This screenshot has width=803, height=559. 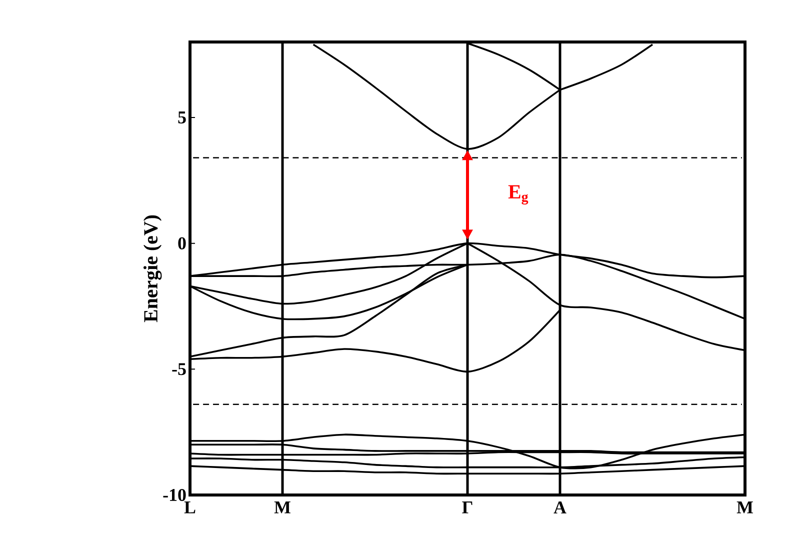 What do you see at coordinates (182, 118) in the screenshot?
I see `y-tick-label: 5` at bounding box center [182, 118].